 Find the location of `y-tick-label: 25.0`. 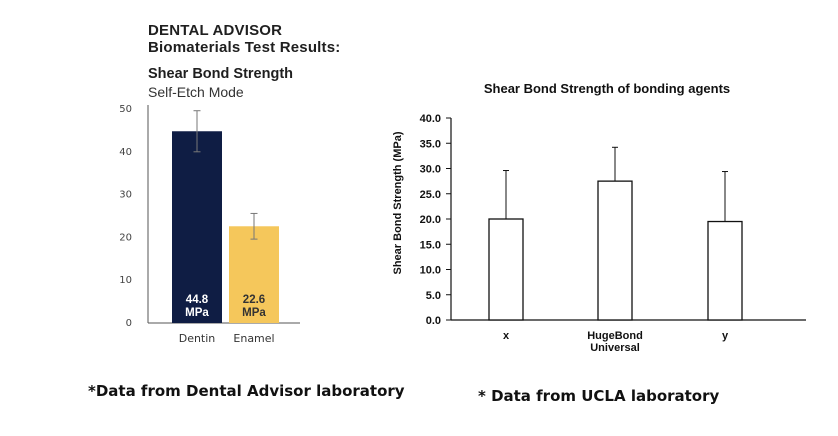

y-tick-label: 25.0 is located at coordinates (430, 195).